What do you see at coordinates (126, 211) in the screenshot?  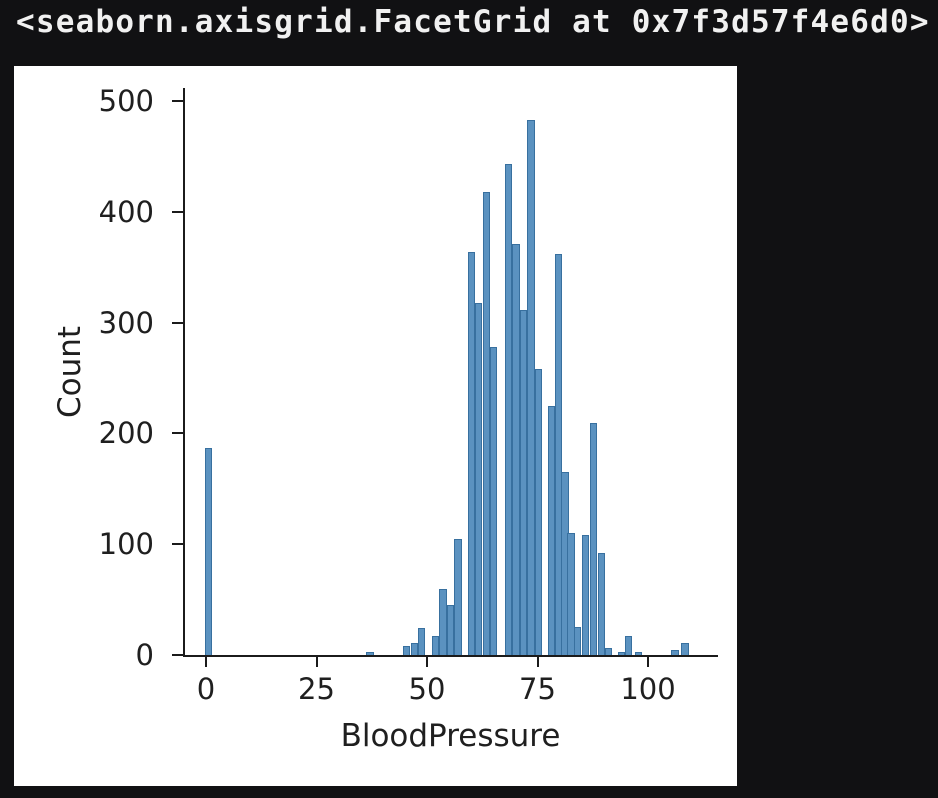 I see `y-tick-label: 400` at bounding box center [126, 211].